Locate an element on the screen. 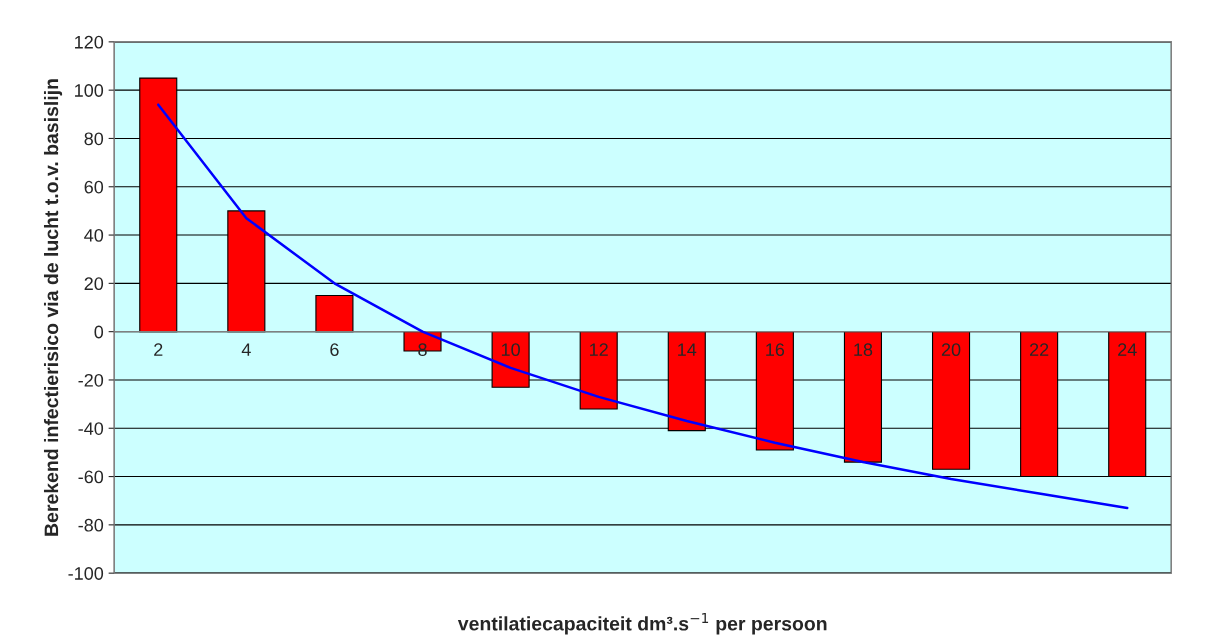 This screenshot has width=1215, height=644. y-tick-label: 60 is located at coordinates (94, 187).